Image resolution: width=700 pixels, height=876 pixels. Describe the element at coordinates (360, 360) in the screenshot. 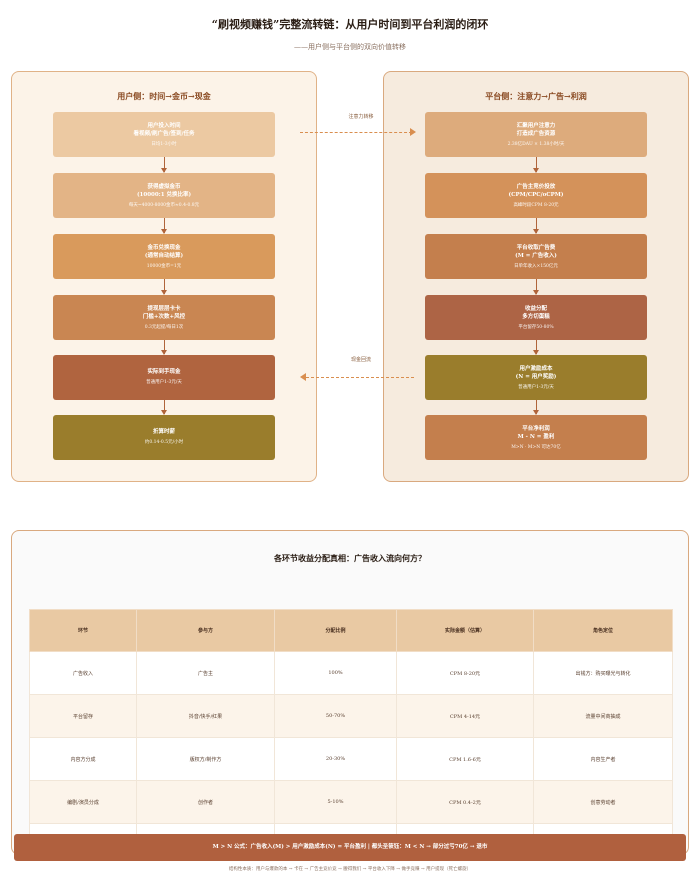

I see `cash-return-label: 现金回流` at that location.